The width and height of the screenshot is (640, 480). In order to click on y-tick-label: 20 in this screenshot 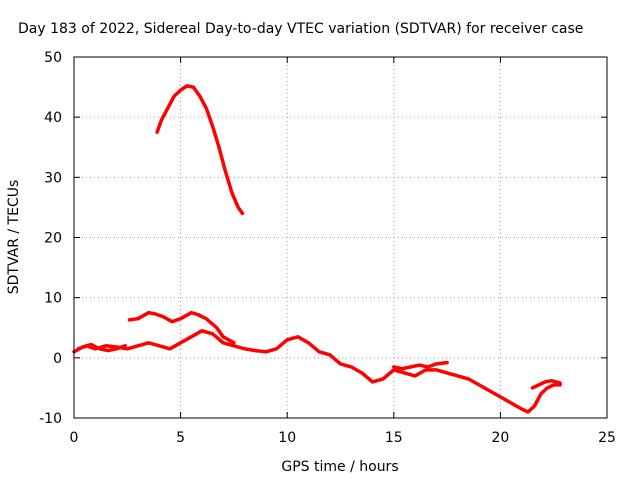, I will do `click(53, 239)`.